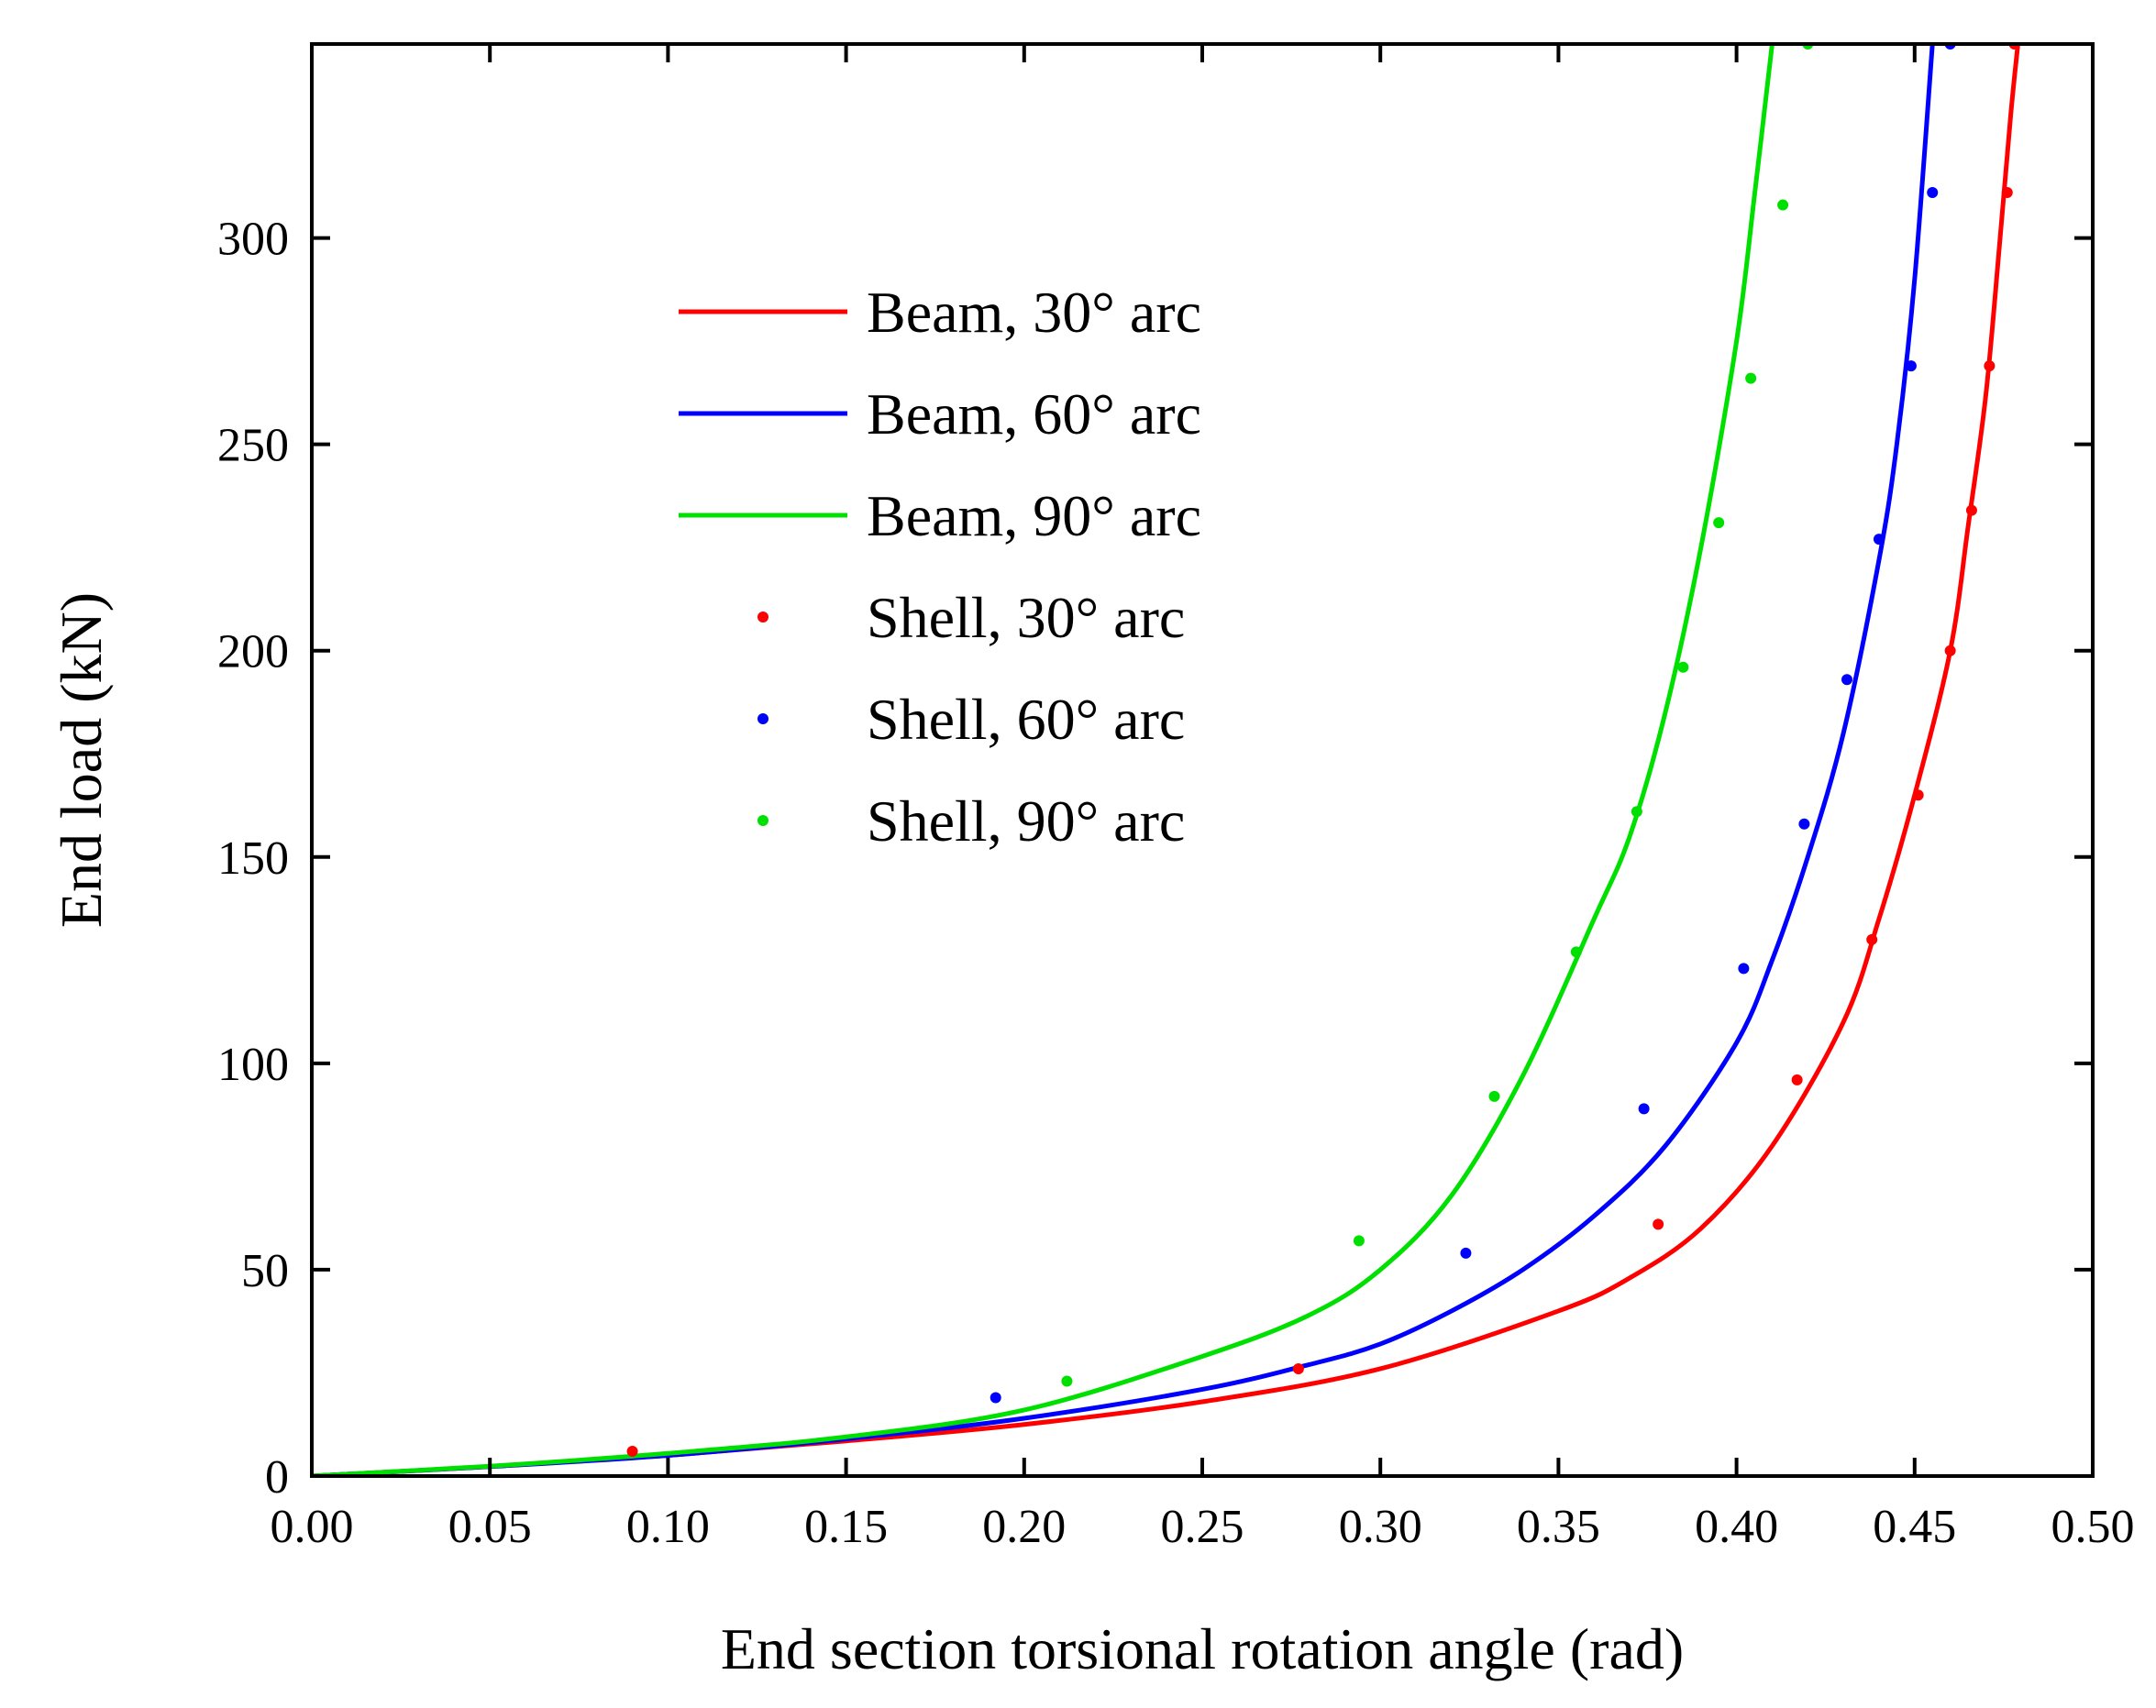 The image size is (2156, 1708). I want to click on legend-label: Shell, 60° arc, so click(1026, 719).